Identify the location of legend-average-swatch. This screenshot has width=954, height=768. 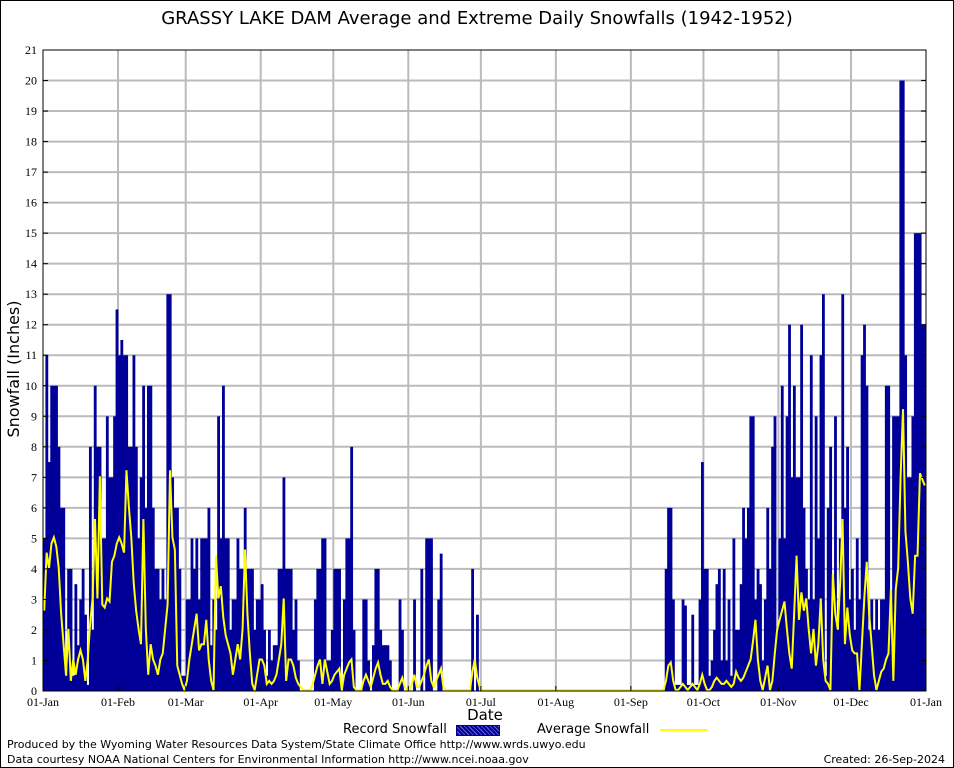
(683, 730).